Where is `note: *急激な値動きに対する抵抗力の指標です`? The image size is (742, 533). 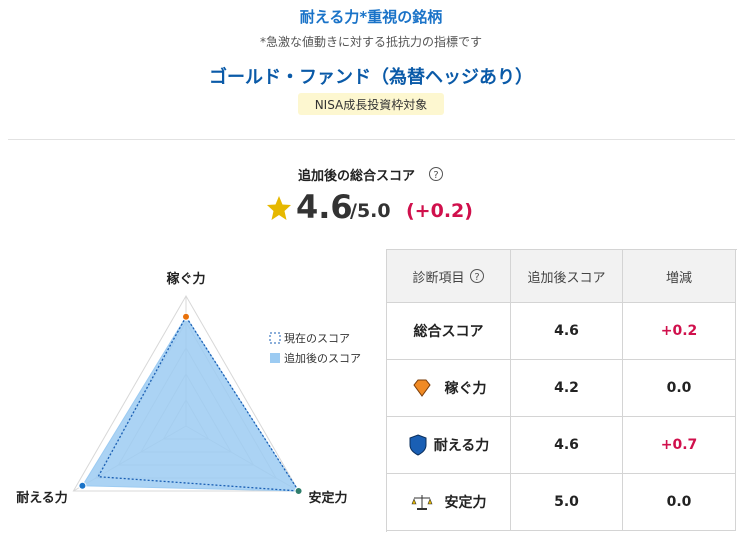 note: *急激な値動きに対する抵抗力の指標です is located at coordinates (370, 42).